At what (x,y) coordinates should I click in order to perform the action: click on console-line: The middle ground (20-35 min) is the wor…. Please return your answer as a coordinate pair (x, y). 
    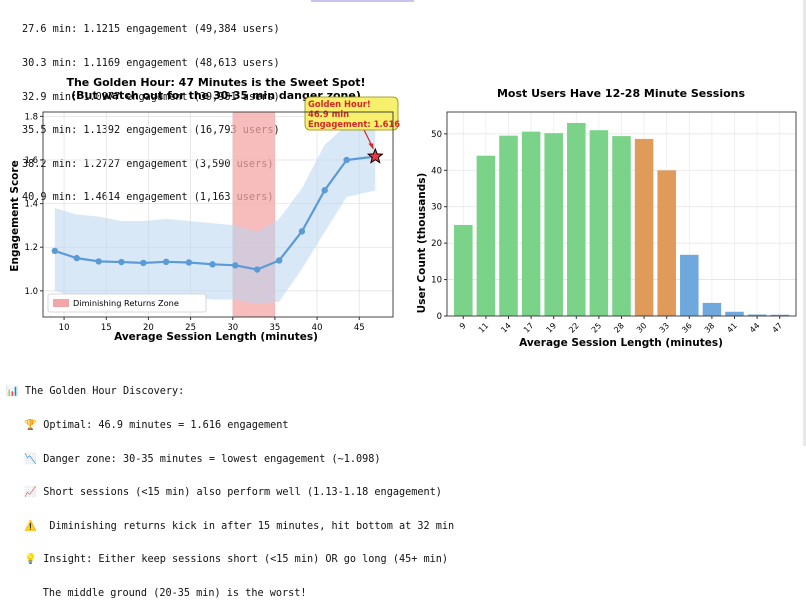
    Looking at the image, I should click on (156, 594).